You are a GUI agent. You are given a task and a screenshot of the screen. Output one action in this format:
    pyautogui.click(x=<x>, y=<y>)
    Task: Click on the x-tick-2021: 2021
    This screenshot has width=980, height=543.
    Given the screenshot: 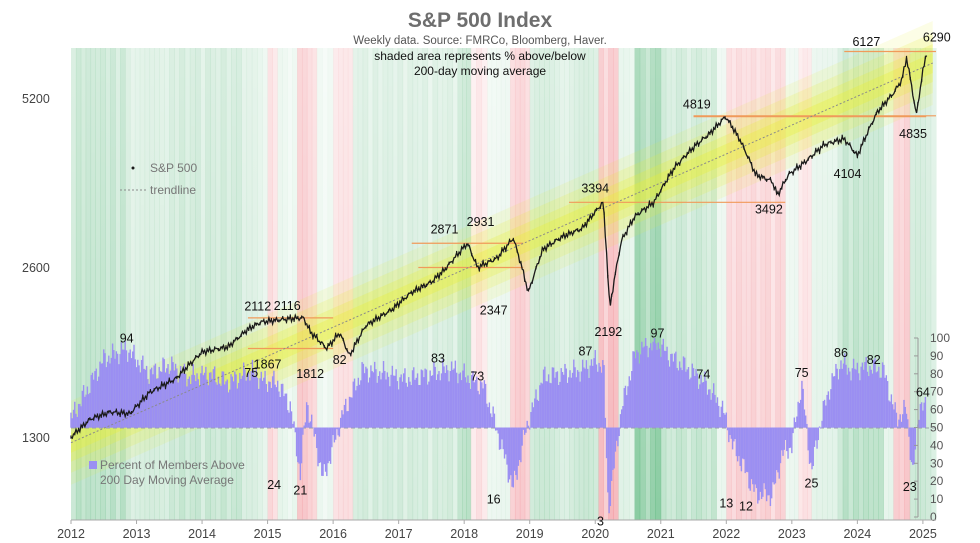 What is the action you would take?
    pyautogui.click(x=661, y=534)
    